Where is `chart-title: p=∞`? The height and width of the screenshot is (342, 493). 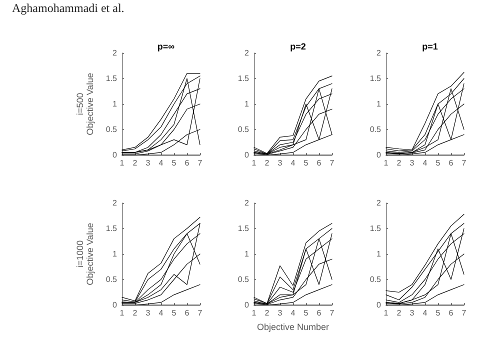
chart-title: p=∞ is located at coordinates (166, 47).